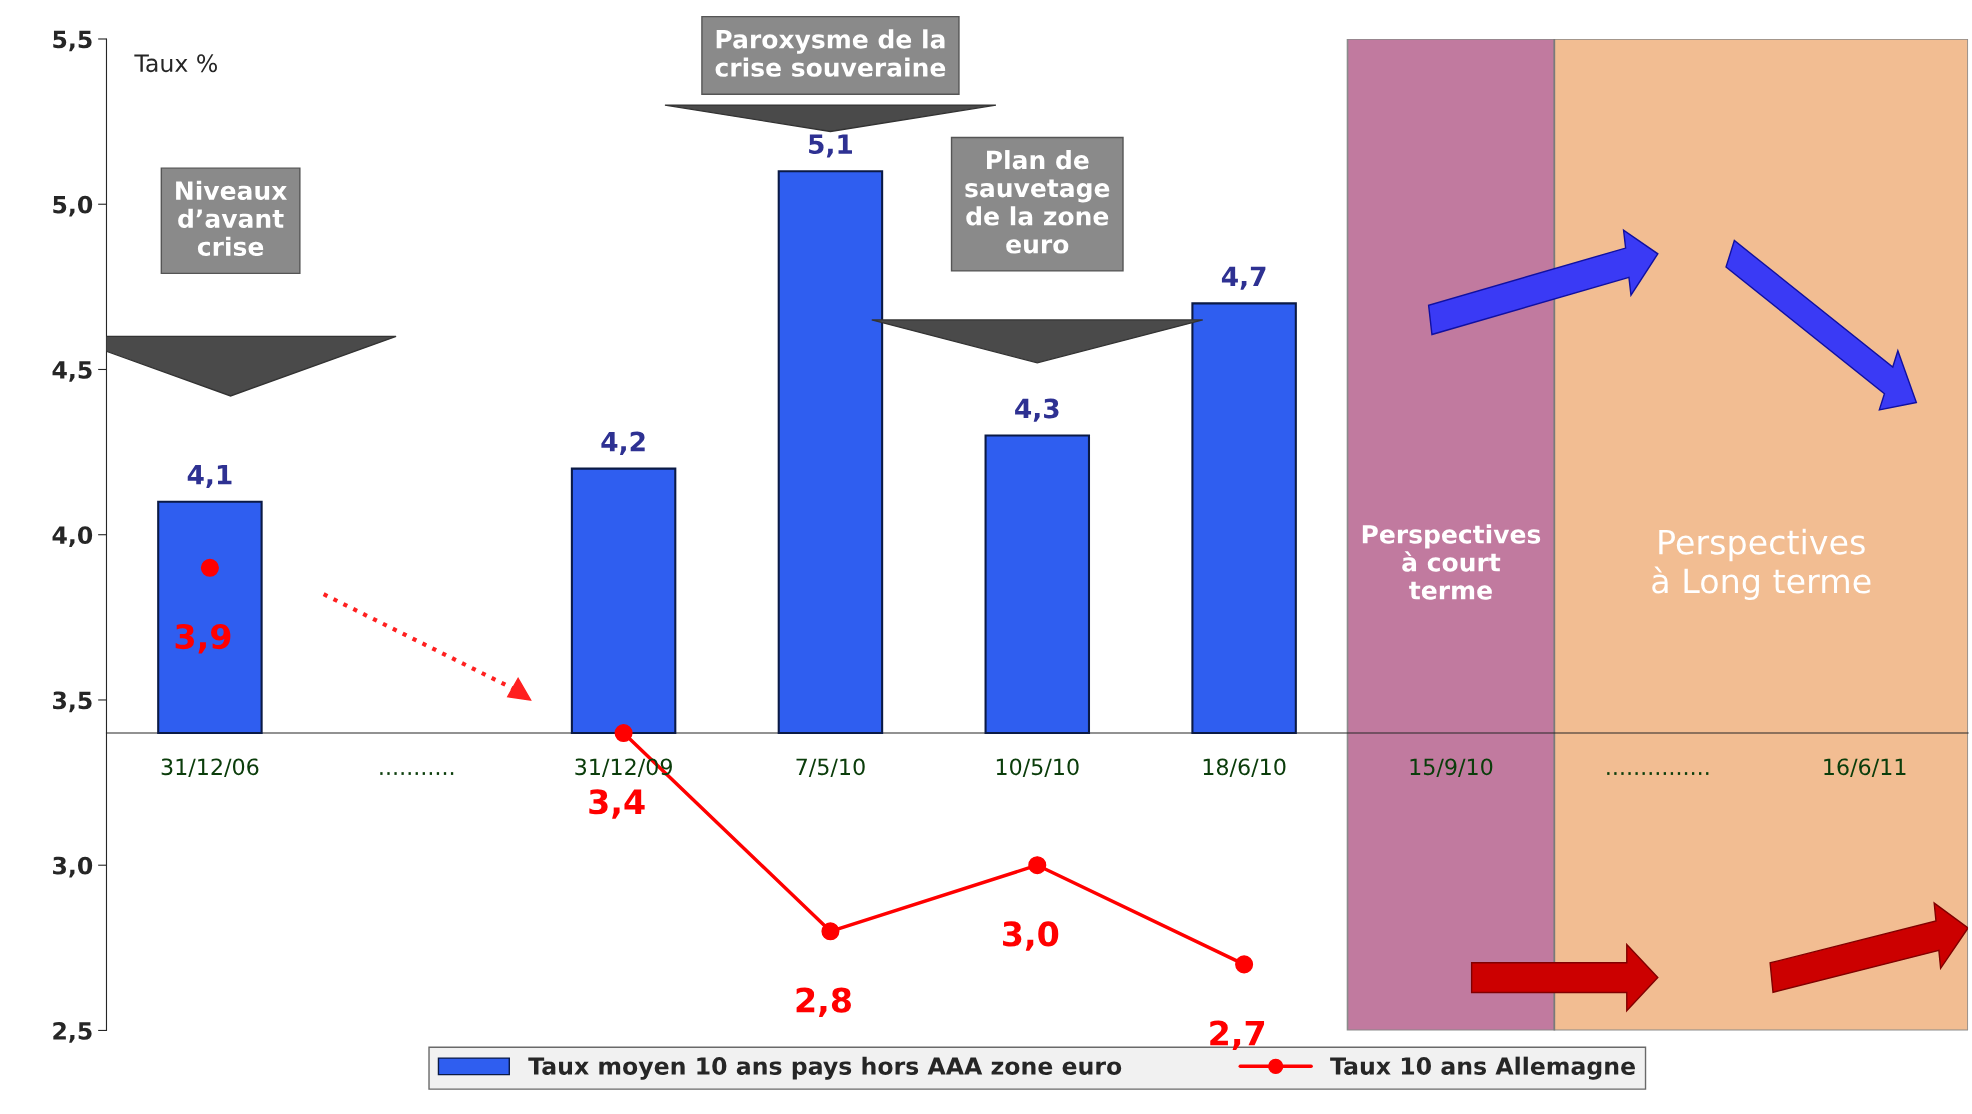  What do you see at coordinates (72, 537) in the screenshot?
I see `y-tick-label: 4,0` at bounding box center [72, 537].